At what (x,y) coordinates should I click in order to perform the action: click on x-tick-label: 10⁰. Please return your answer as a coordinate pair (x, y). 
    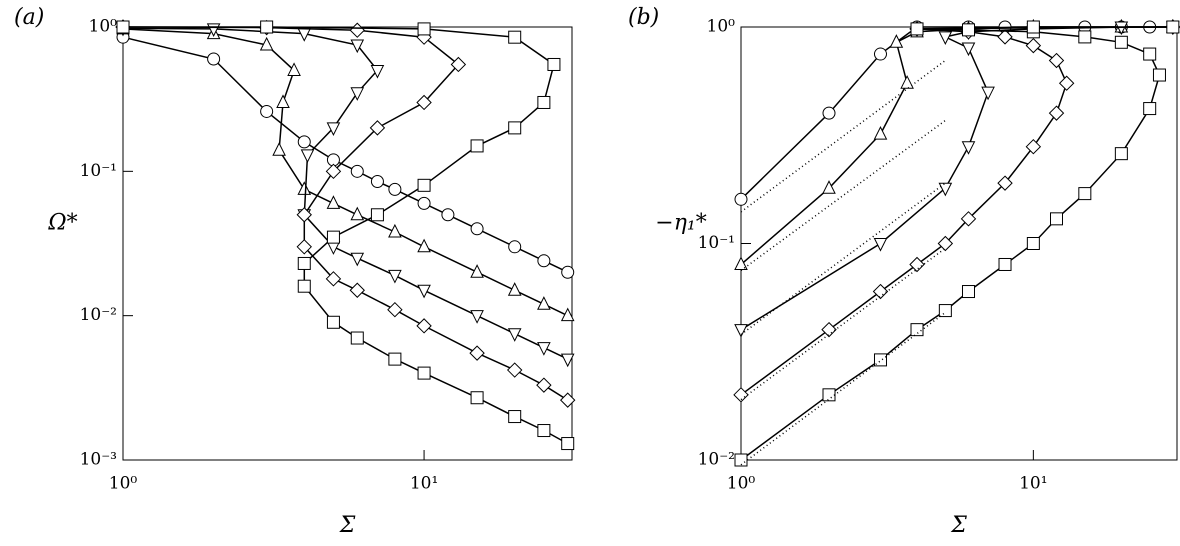
    Looking at the image, I should click on (741, 484).